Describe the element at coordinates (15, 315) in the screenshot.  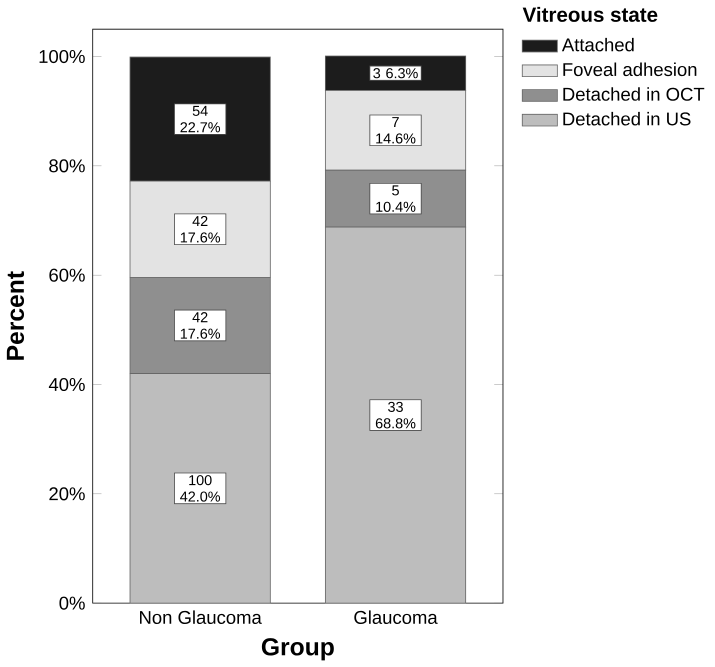
I see `y-axis-title: Percent` at that location.